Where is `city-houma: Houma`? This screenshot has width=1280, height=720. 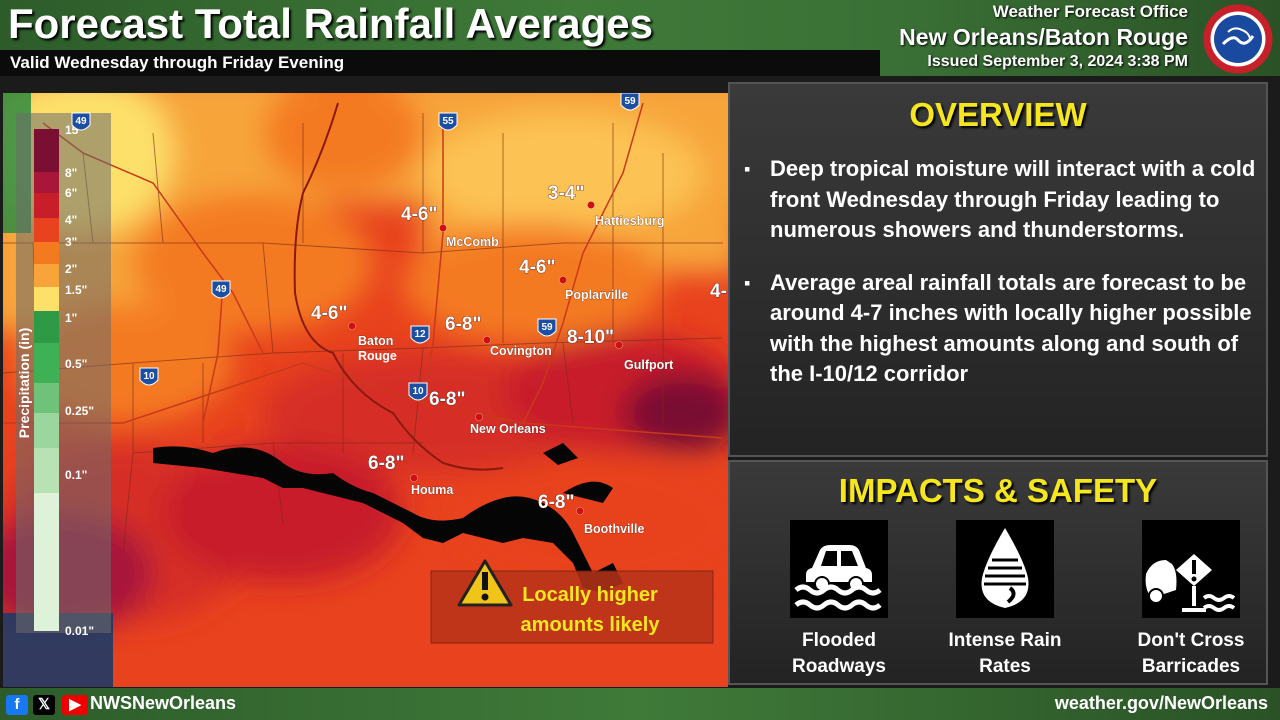
city-houma: Houma is located at coordinates (432, 485).